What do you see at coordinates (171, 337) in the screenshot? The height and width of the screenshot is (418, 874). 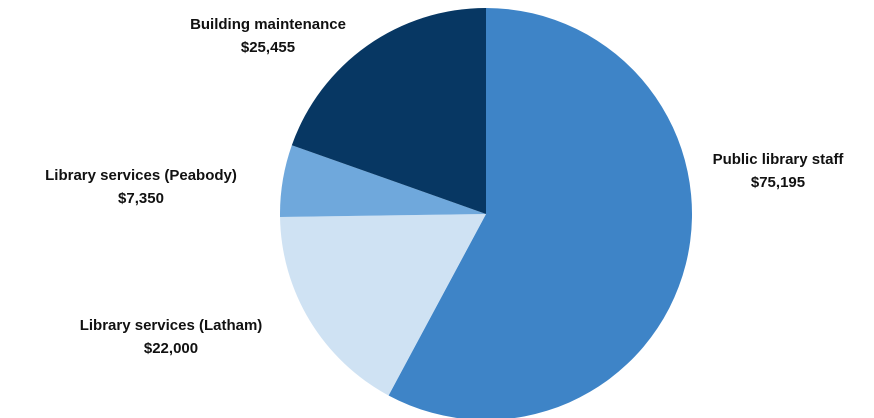 I see `slice-label-library-services-latham: Library services (Latham) $22,000` at bounding box center [171, 337].